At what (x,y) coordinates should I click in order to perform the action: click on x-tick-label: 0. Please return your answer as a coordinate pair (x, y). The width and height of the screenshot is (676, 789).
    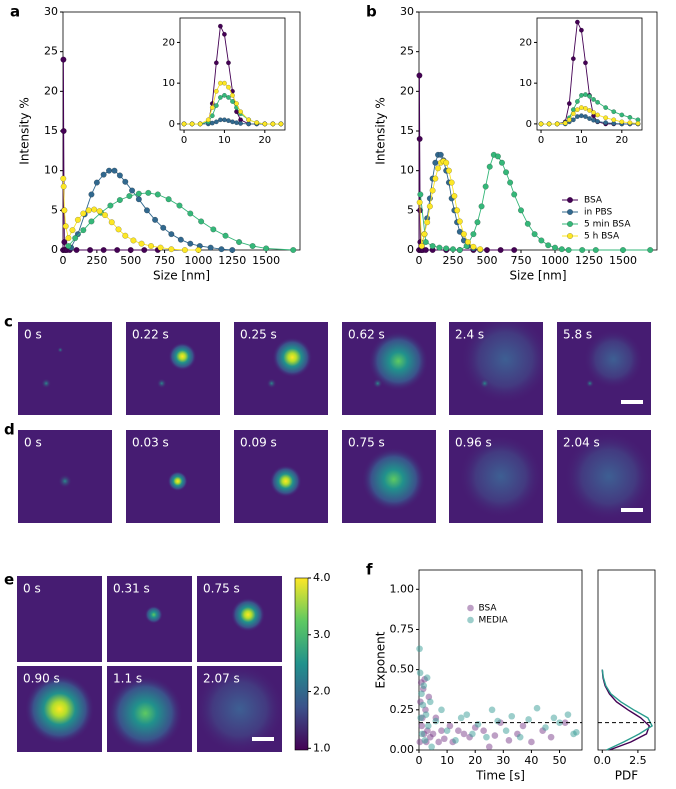
    Looking at the image, I should click on (184, 140).